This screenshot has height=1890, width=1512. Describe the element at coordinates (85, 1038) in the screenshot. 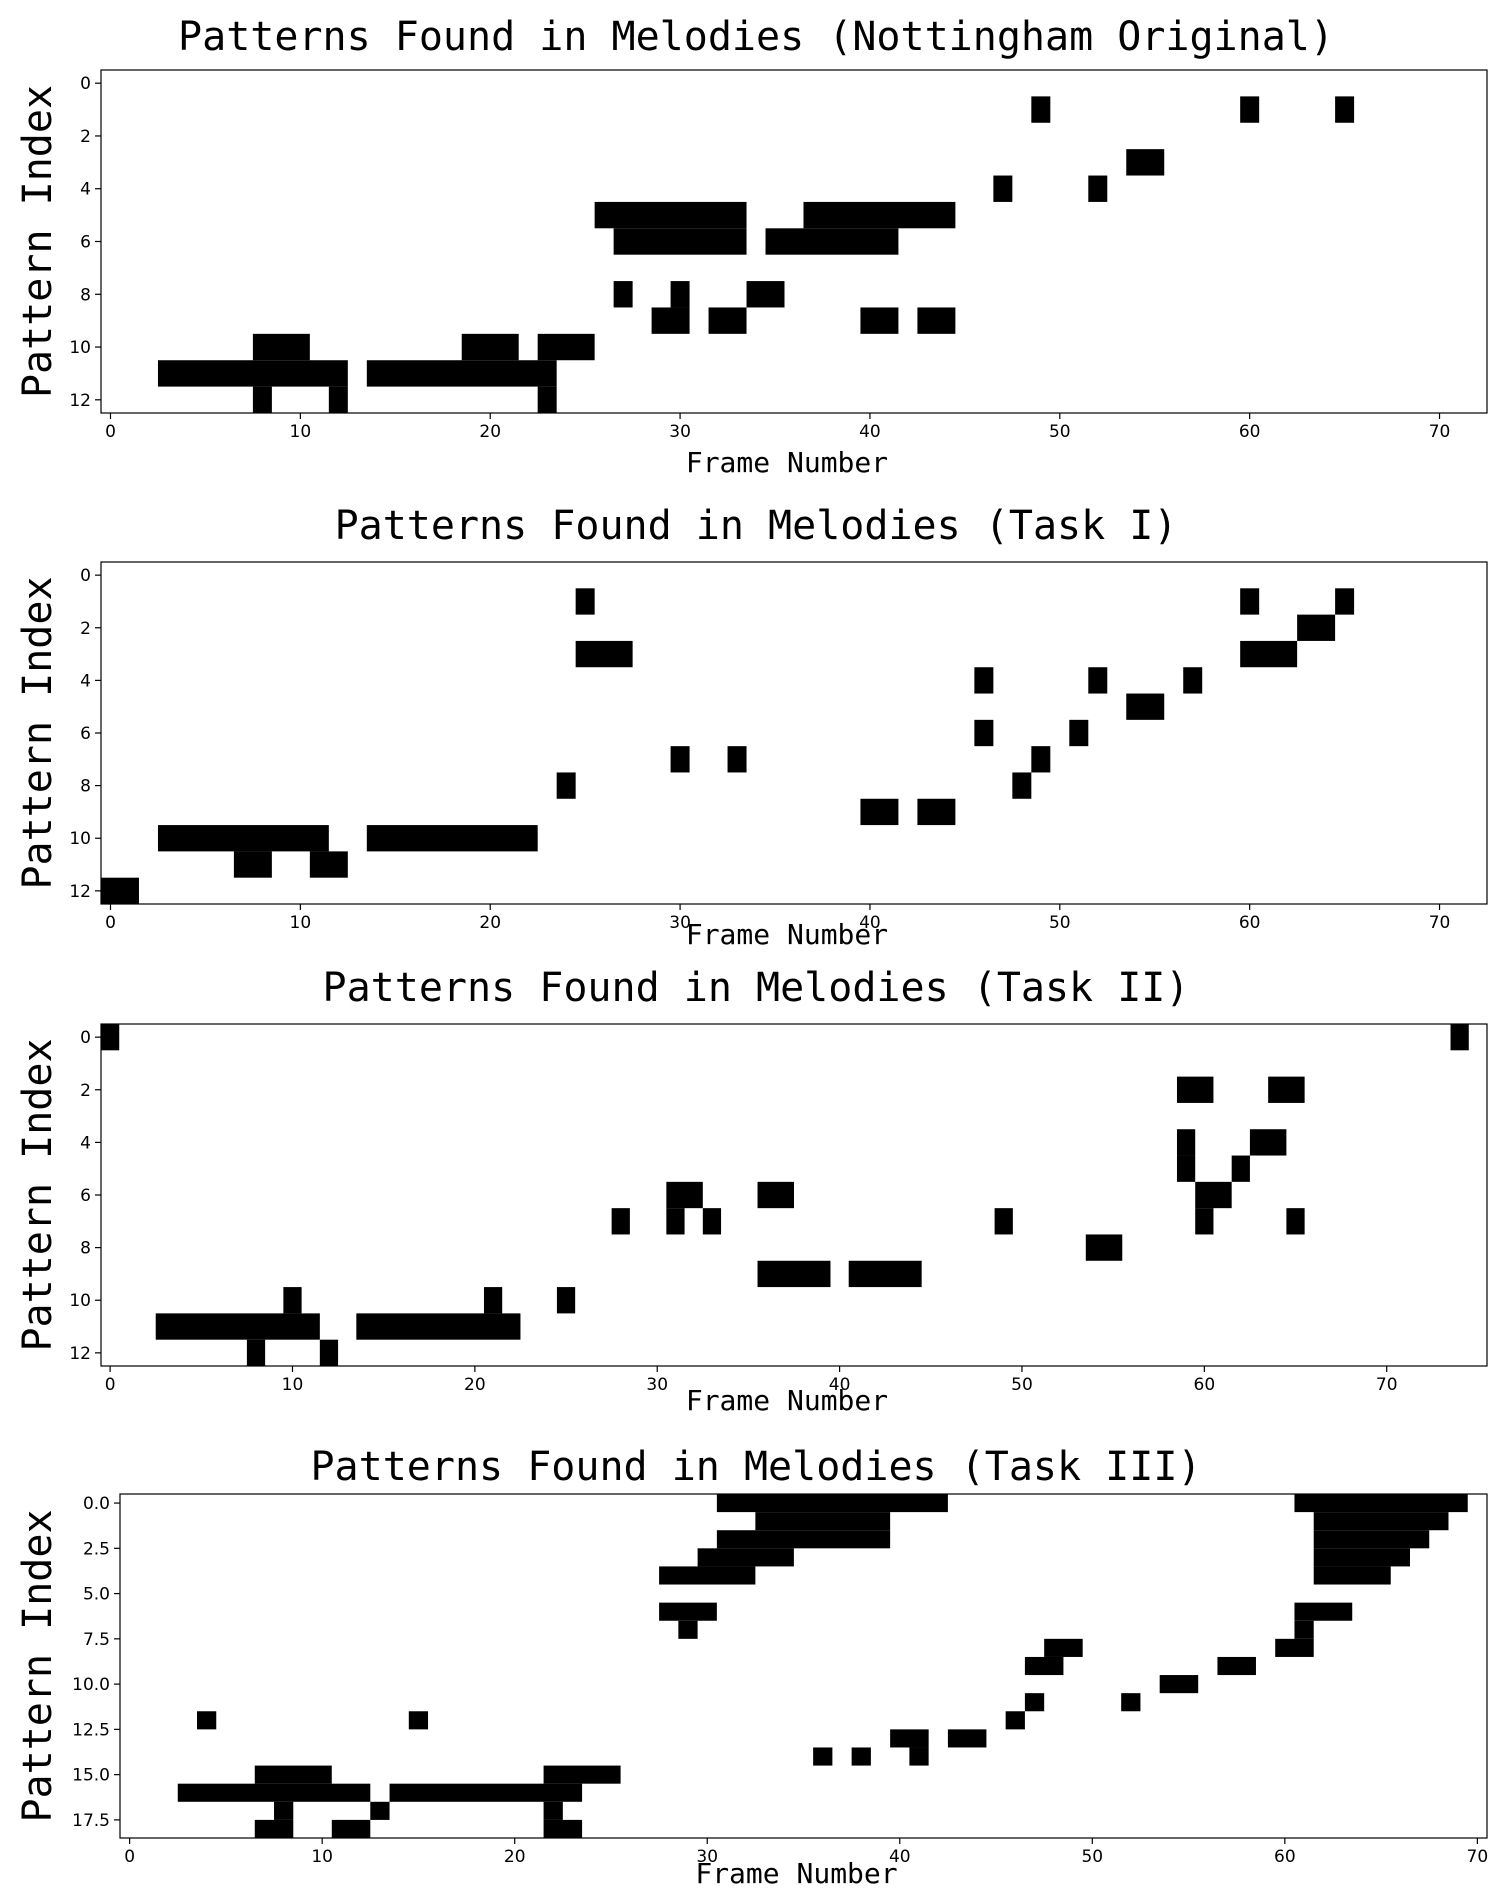

I see `y-tick-label: 0` at that location.